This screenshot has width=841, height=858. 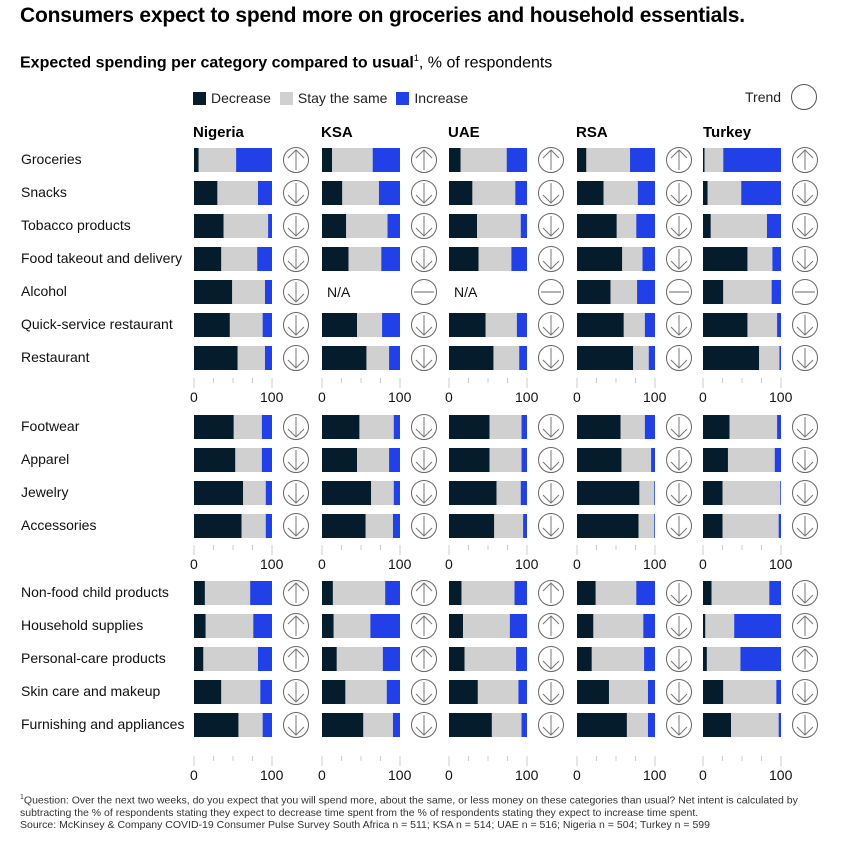 I want to click on row-label-personal-care-products: Personal-care products, so click(x=93, y=658).